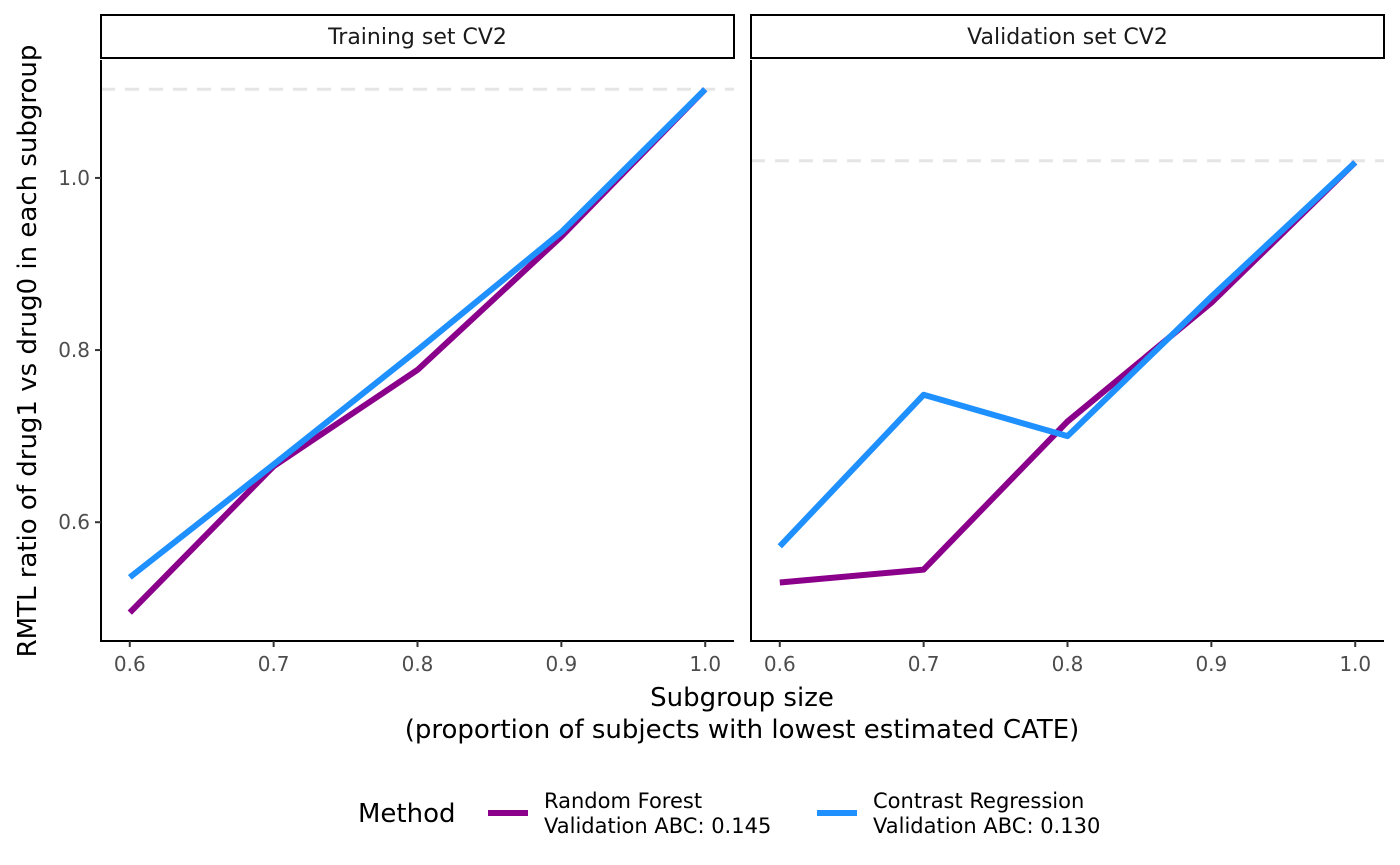  Describe the element at coordinates (1211, 664) in the screenshot. I see `x-tick-label-validation: 0.9` at that location.